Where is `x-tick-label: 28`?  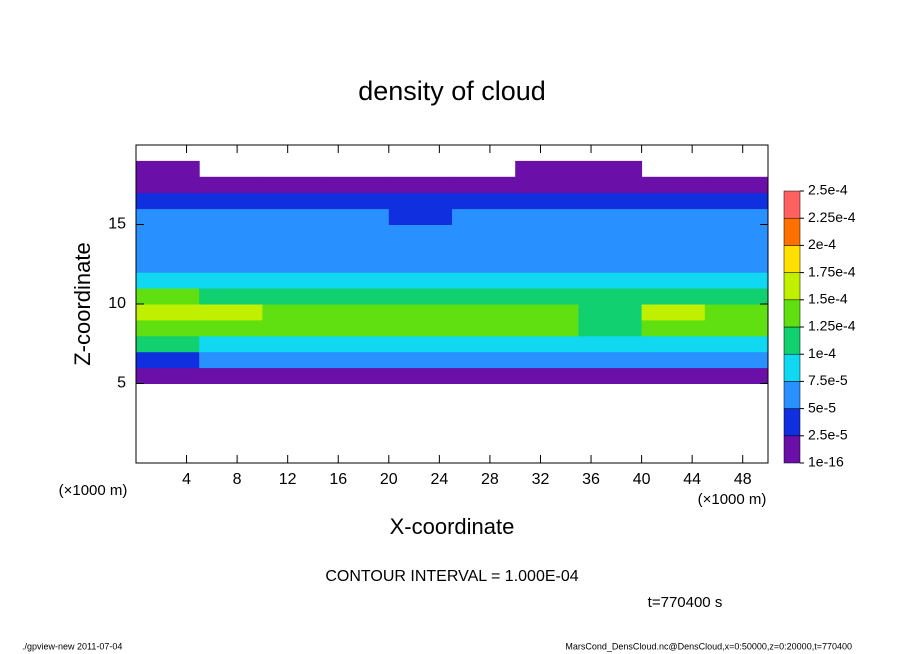 x-tick-label: 28 is located at coordinates (490, 479).